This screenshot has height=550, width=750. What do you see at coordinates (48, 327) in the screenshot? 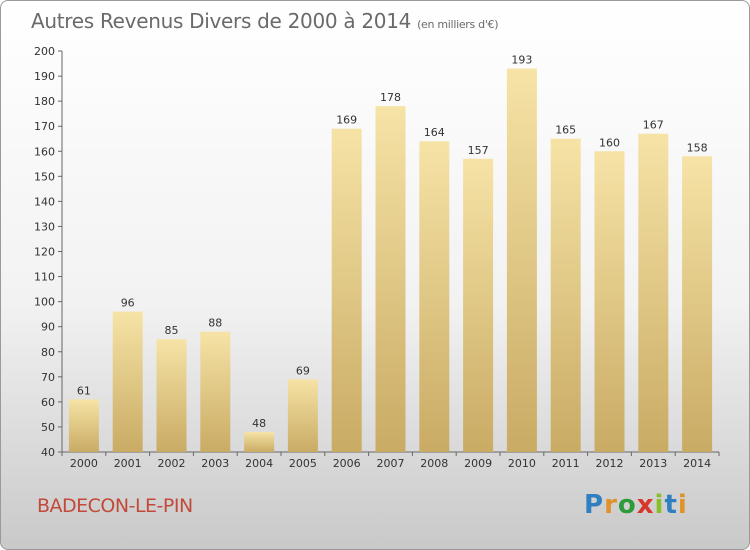
I see `y-tick-label: 90` at bounding box center [48, 327].